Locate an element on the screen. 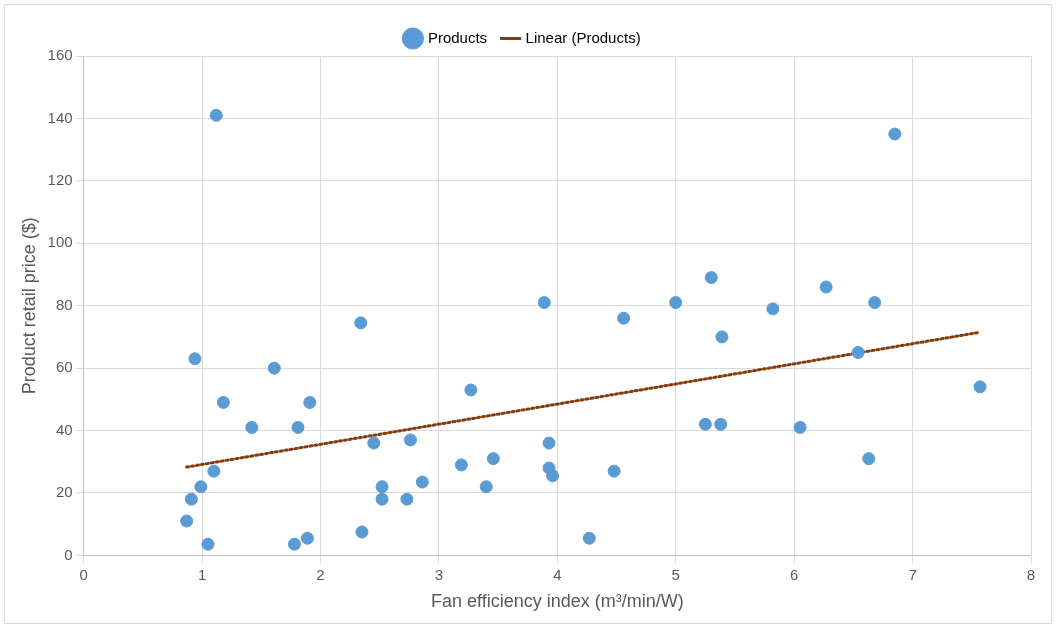  x-axis-title: Fan efficiency index (m³/min/W) is located at coordinates (557, 601).